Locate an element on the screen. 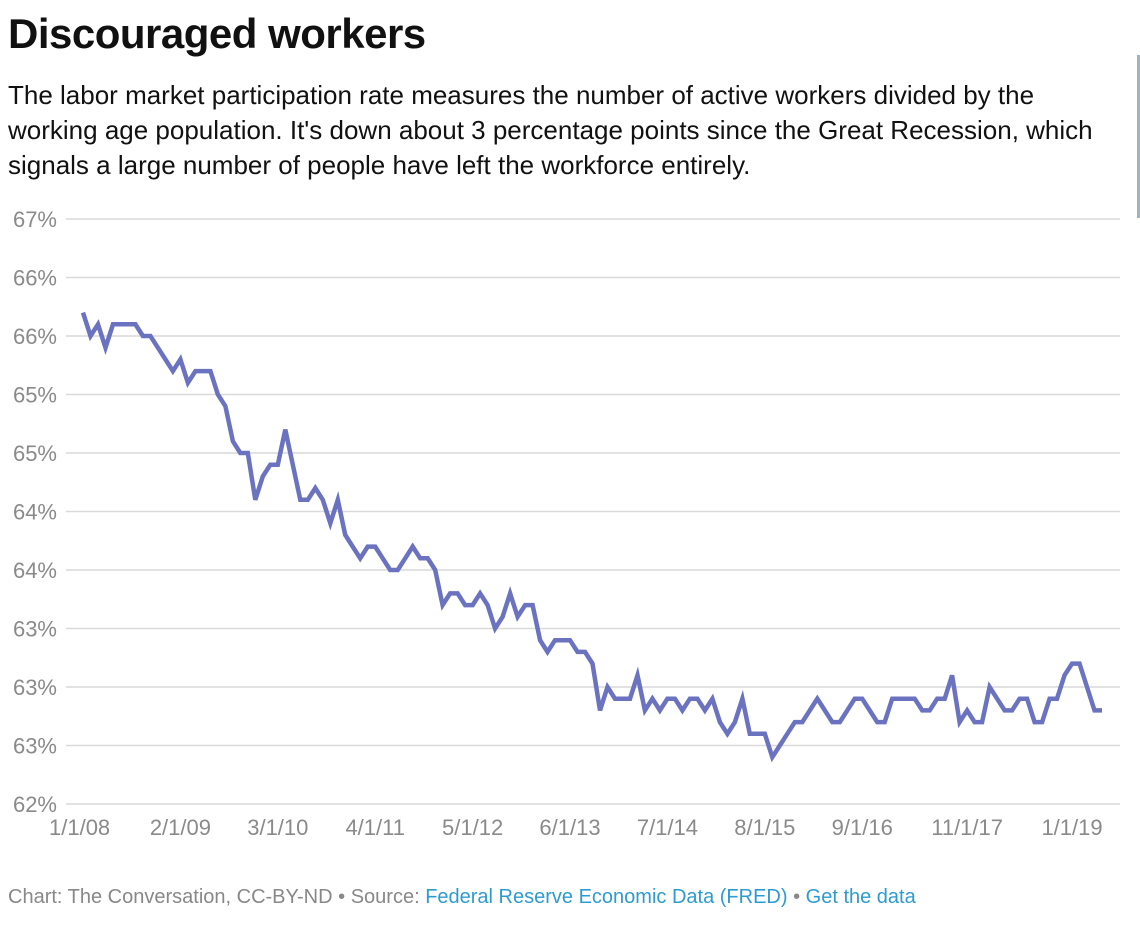 This screenshot has height=934, width=1140. x-tick-label: 3/1/10 is located at coordinates (277, 827).